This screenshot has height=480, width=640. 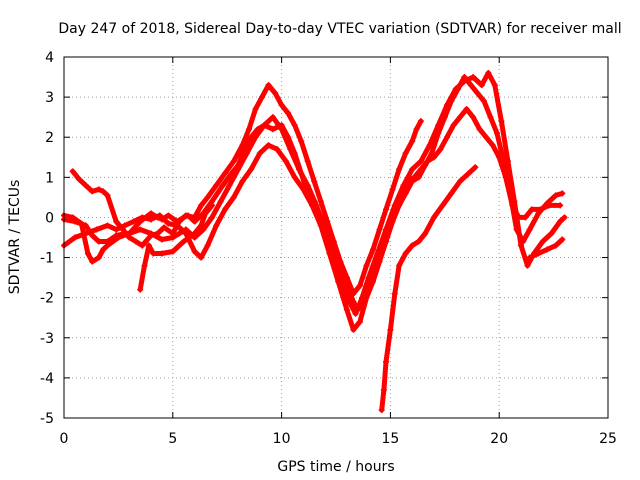 I want to click on x-axis-label: GPS time / hours, so click(x=335, y=467).